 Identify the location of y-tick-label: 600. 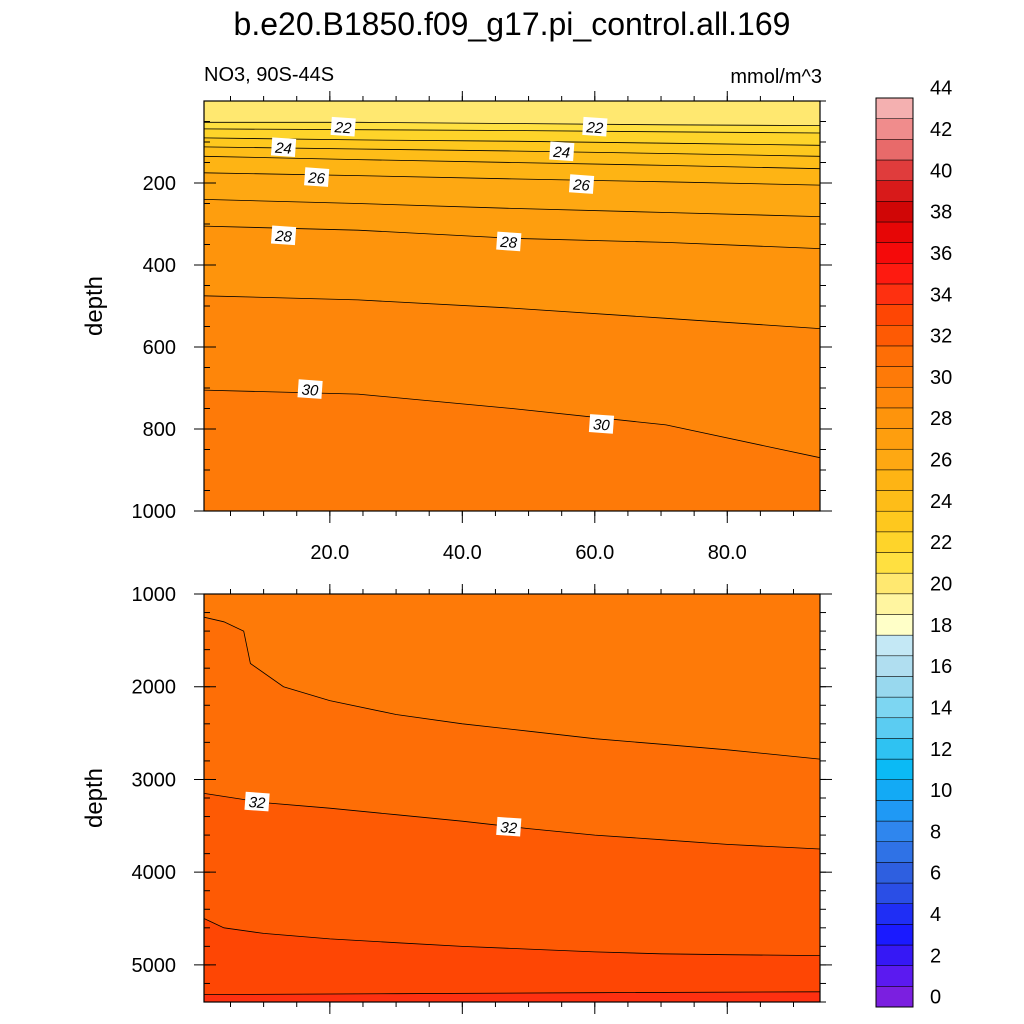
(159, 348).